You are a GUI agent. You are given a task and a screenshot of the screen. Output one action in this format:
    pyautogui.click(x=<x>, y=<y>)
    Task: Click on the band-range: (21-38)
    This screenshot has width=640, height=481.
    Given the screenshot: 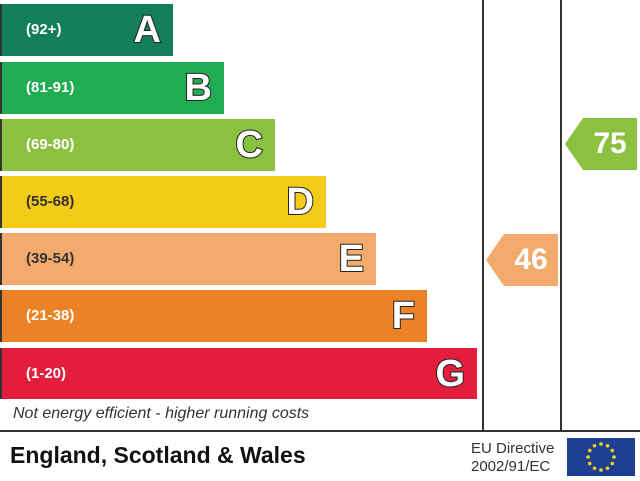 What is the action you would take?
    pyautogui.click(x=50, y=315)
    